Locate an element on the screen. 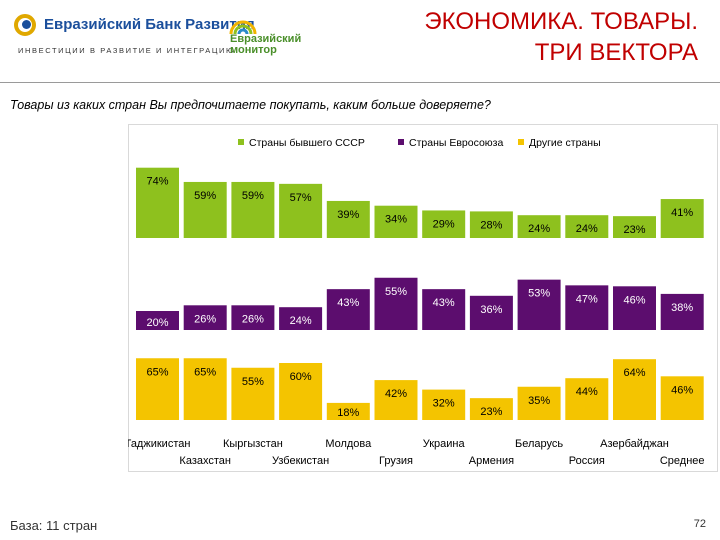 The height and width of the screenshot is (540, 720). data-label-s2-5: 43% is located at coordinates (348, 303).